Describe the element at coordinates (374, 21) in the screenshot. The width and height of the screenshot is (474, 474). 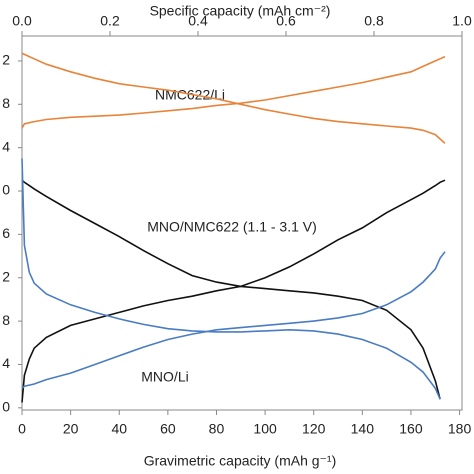
I see `x2-tick-label: 0.8` at that location.